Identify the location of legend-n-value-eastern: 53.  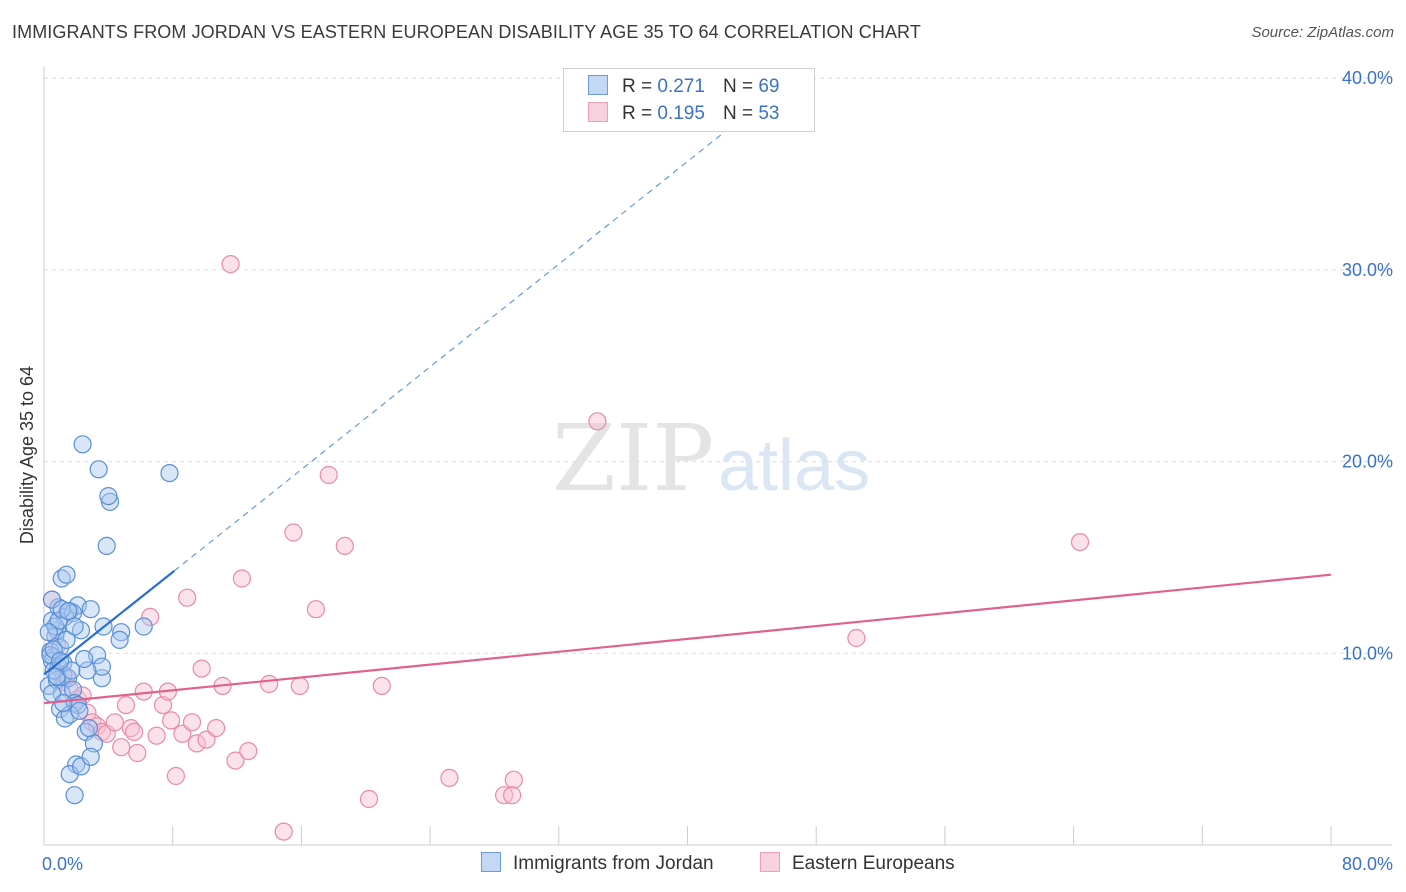
(769, 113).